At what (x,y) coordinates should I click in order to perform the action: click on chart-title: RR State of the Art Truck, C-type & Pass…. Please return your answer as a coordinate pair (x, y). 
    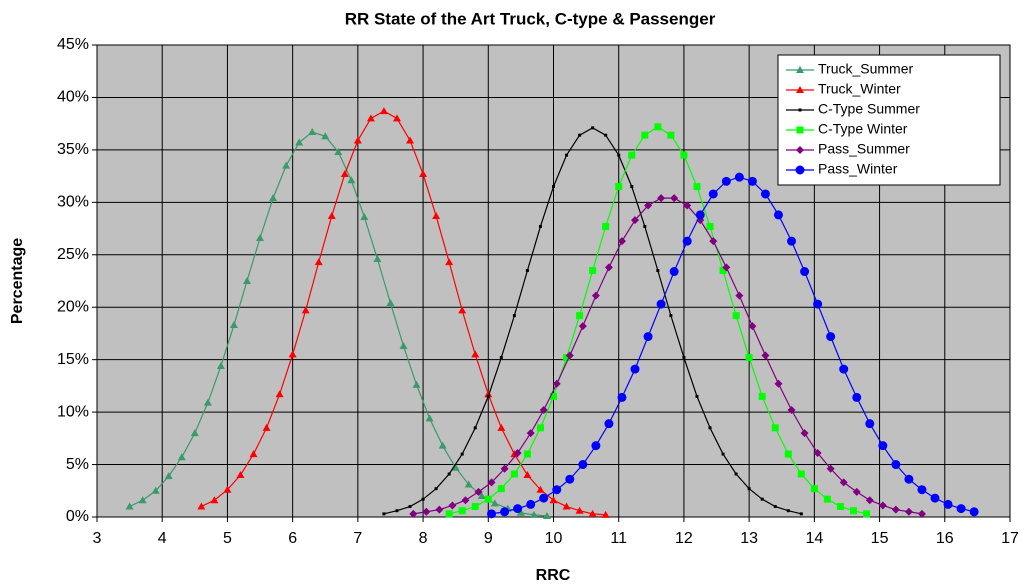
    Looking at the image, I should click on (530, 18).